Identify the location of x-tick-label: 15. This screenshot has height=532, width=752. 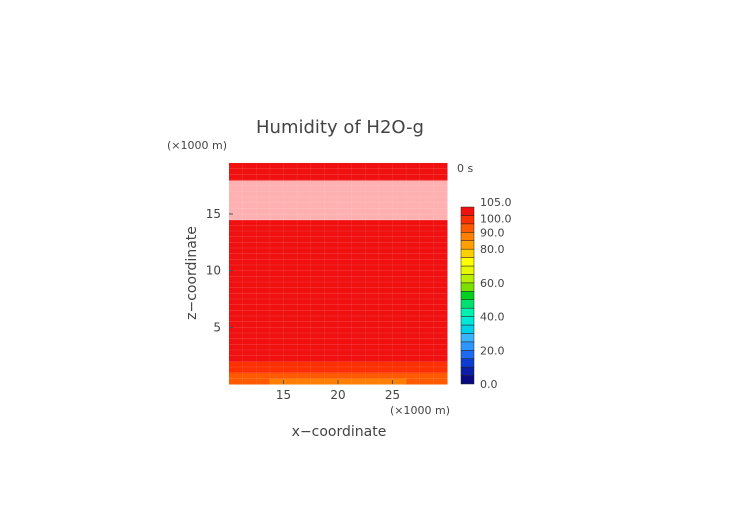
(283, 395).